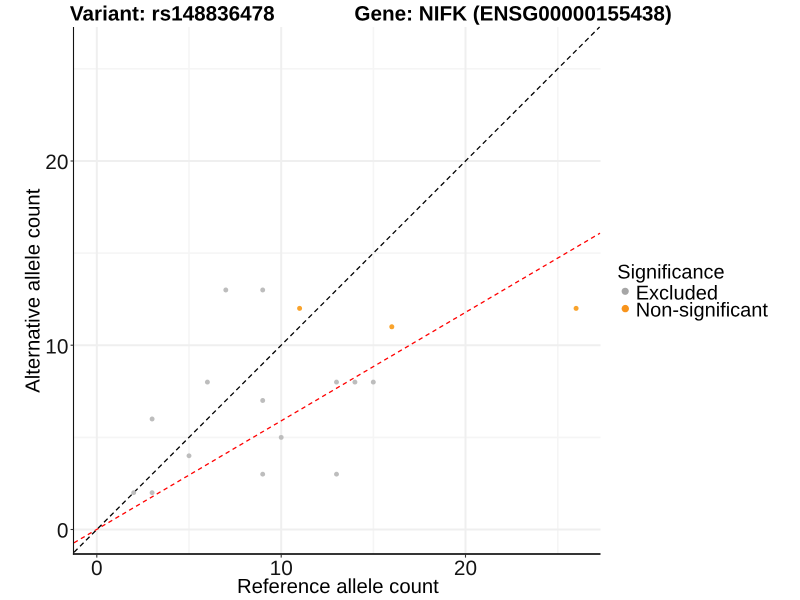  What do you see at coordinates (34, 290) in the screenshot?
I see `svg-text: Alternative allele count` at bounding box center [34, 290].